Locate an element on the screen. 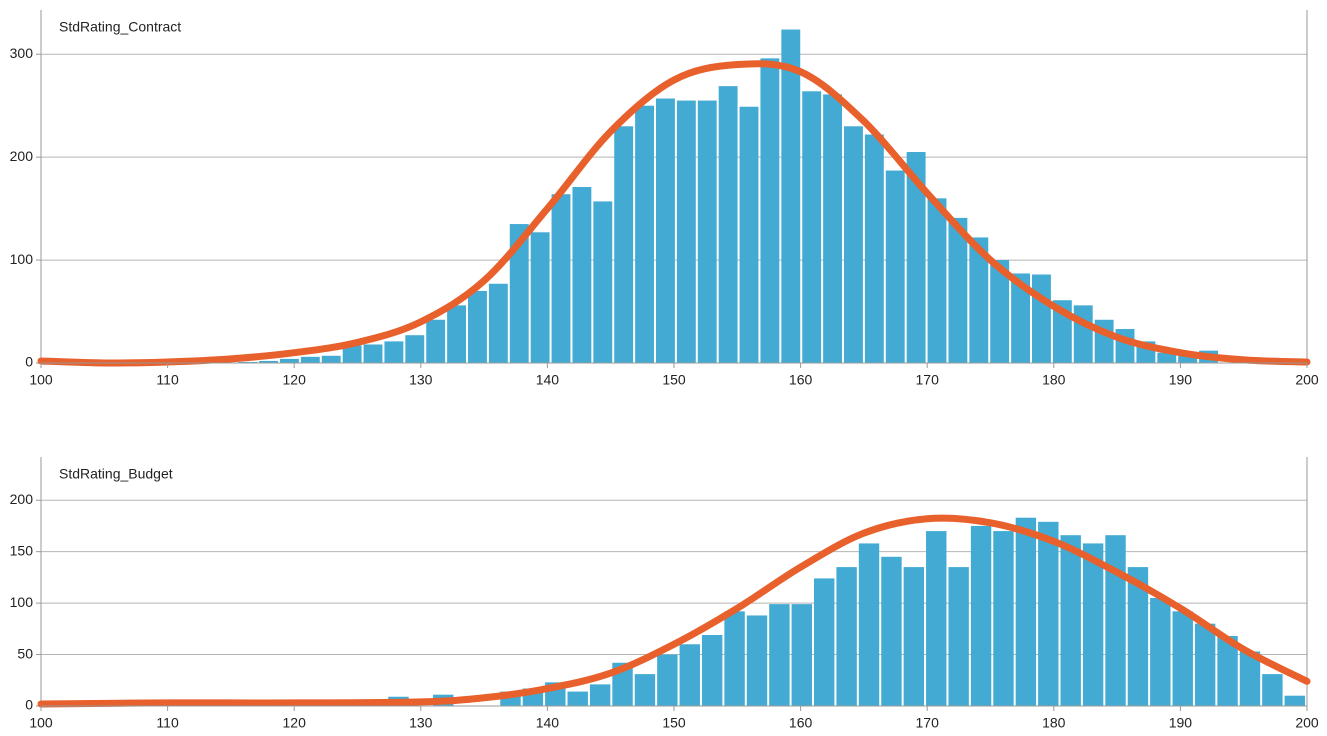  x-tick-label: 140 is located at coordinates (548, 380).